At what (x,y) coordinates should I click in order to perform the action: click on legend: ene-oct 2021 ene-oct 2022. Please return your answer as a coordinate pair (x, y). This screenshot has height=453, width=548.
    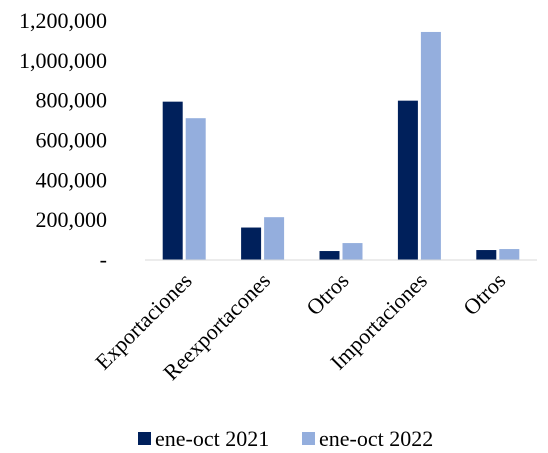
    Looking at the image, I should click on (285, 438).